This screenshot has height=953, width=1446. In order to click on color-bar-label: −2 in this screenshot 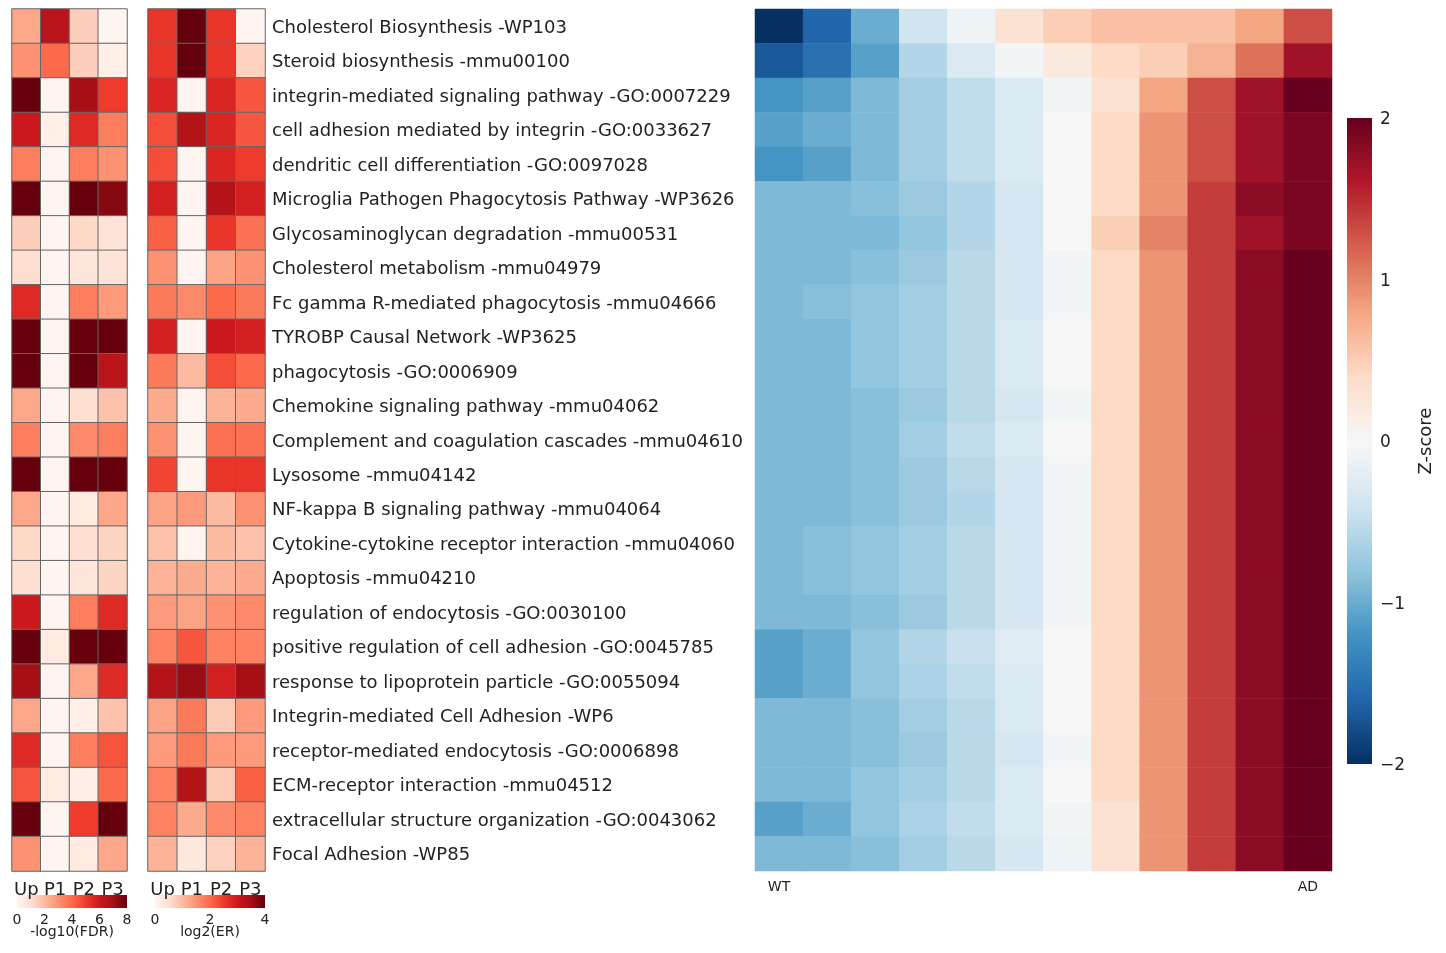, I will do `click(1393, 764)`.